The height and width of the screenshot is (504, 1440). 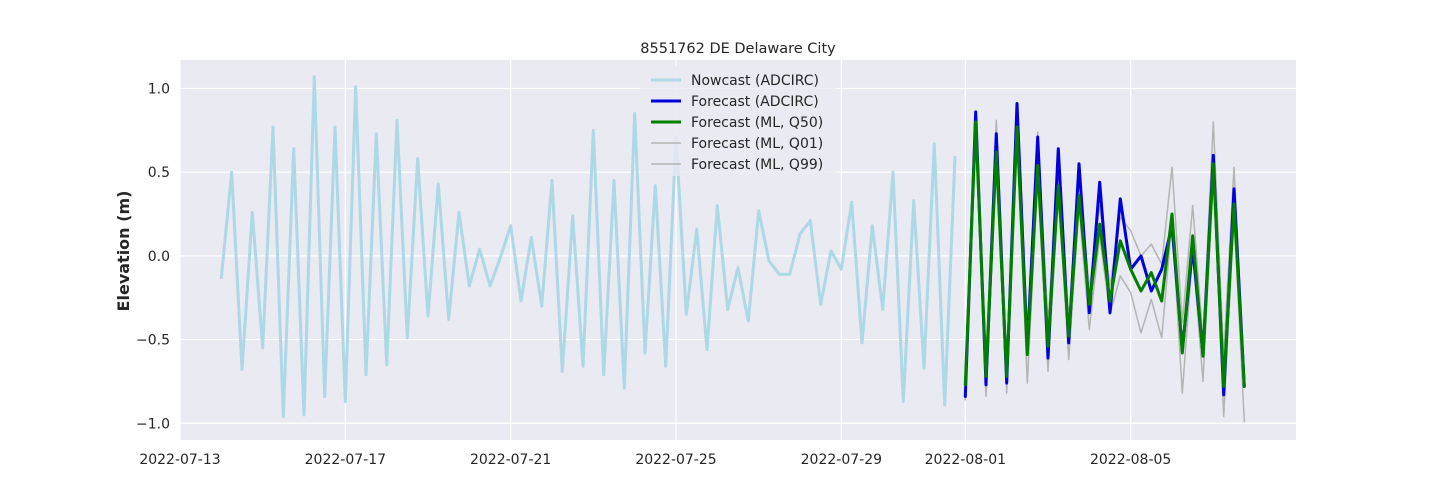 What do you see at coordinates (159, 173) in the screenshot?
I see `y-tick-label: 0.5` at bounding box center [159, 173].